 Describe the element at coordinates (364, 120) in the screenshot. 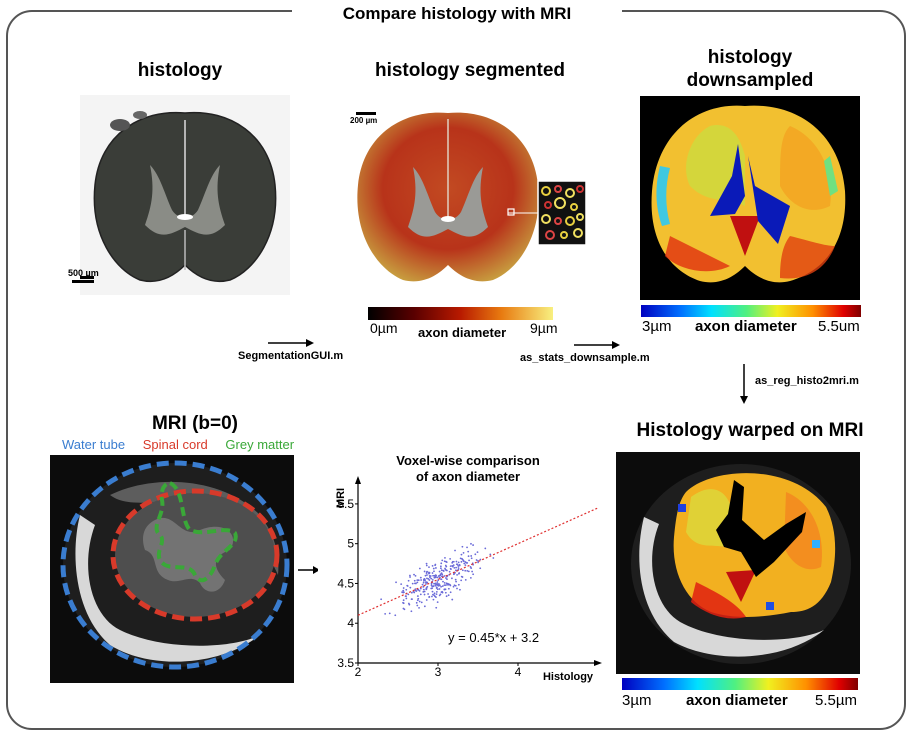

I see `segmented-scalebar-label: 200 µm` at that location.